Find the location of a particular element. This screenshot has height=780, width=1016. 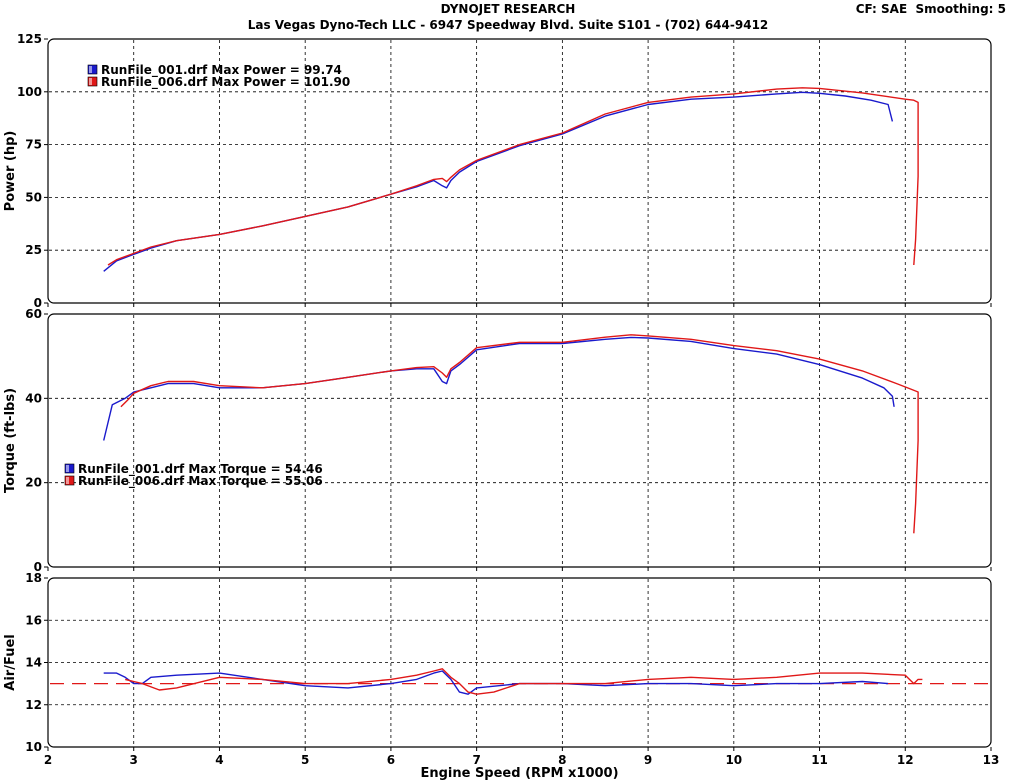

y-tick-label: 25 is located at coordinates (33, 250).